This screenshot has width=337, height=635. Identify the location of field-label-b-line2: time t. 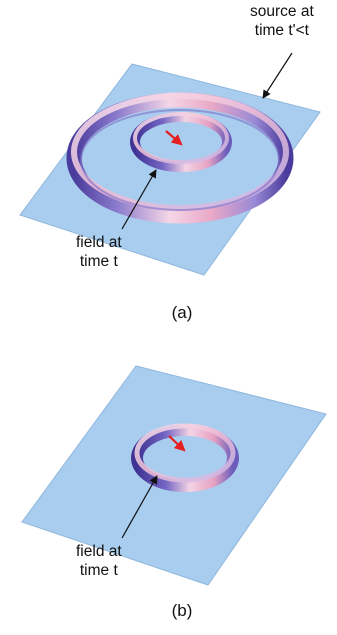
(98, 570).